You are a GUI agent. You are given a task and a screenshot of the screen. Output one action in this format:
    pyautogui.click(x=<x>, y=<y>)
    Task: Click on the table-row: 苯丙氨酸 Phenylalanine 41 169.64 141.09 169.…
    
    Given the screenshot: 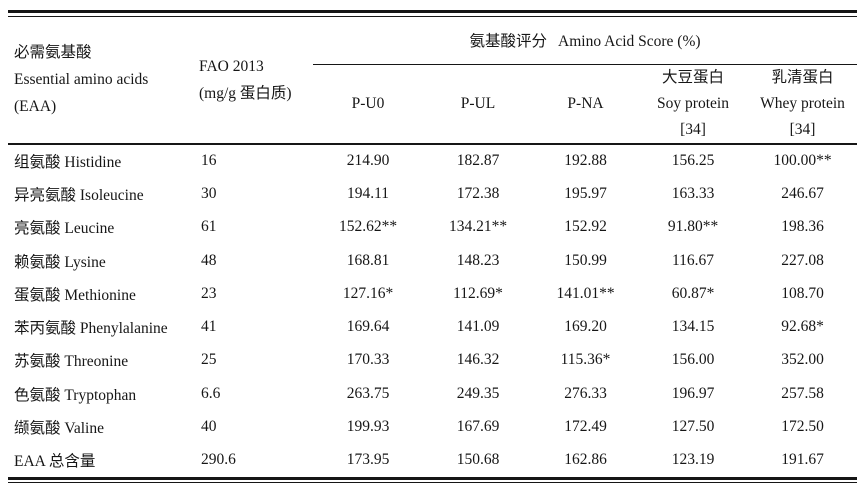 What is the action you would take?
    pyautogui.click(x=432, y=326)
    